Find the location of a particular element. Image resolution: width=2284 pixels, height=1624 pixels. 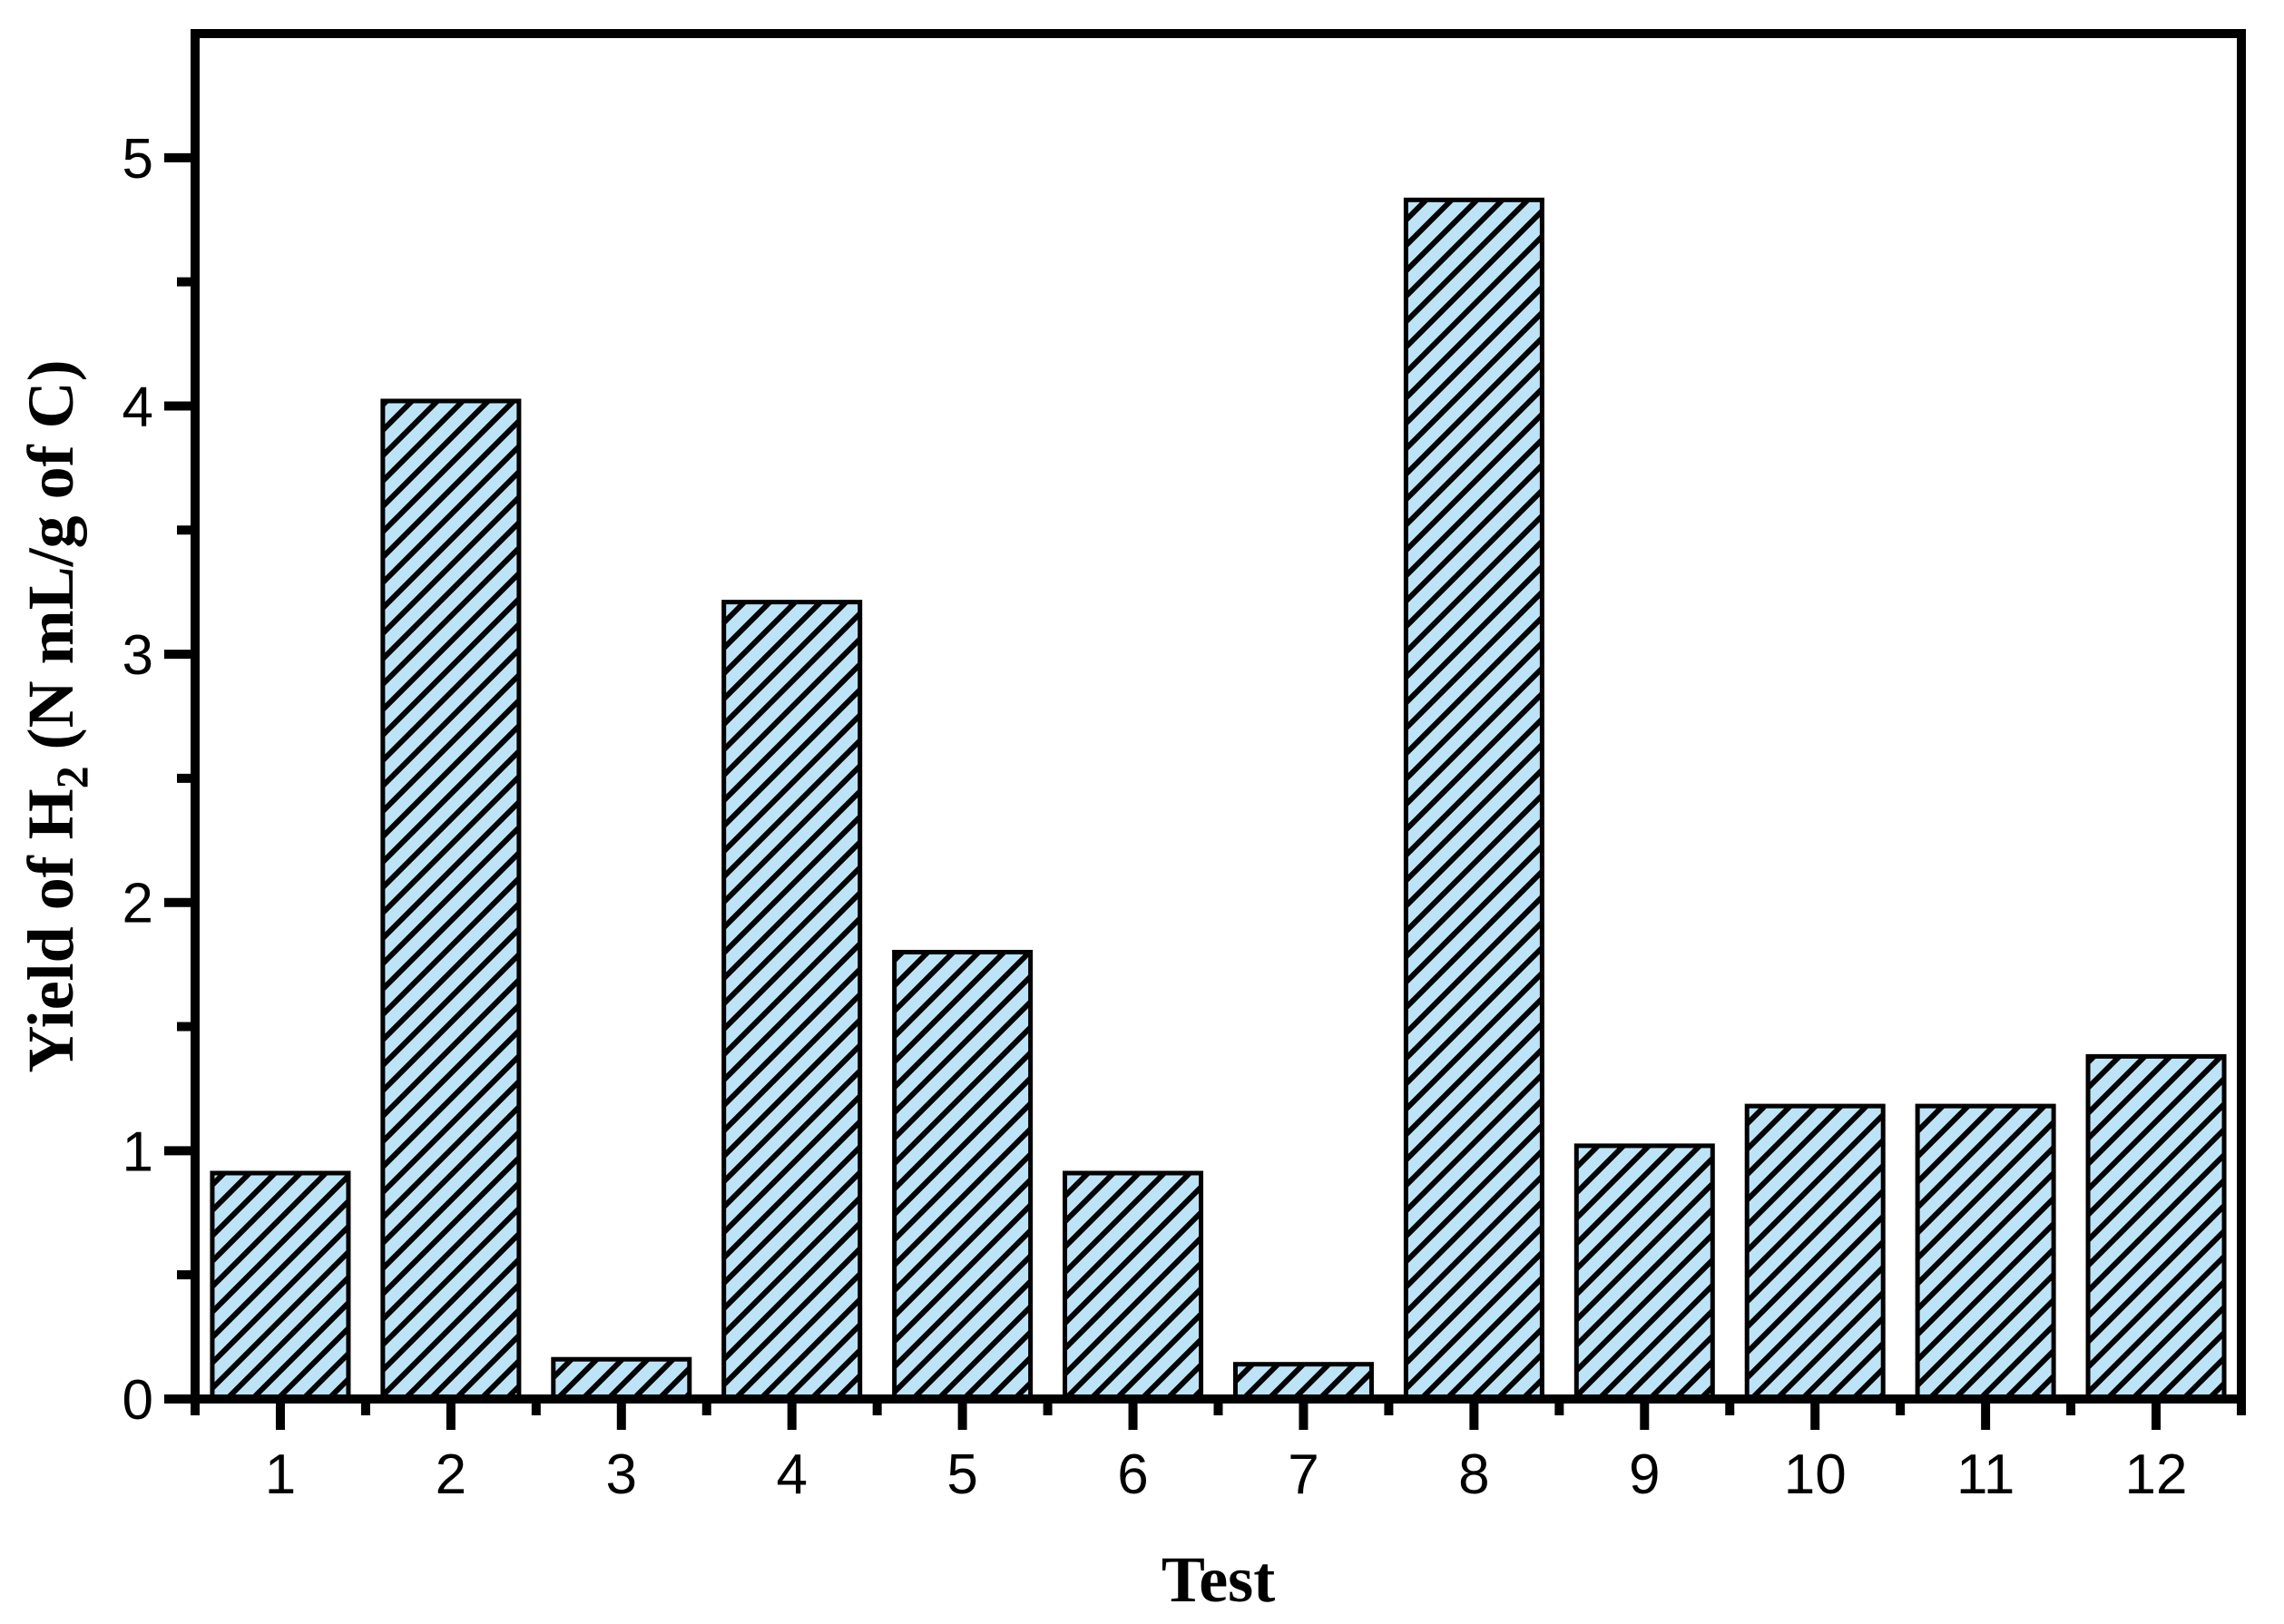

x-tick-label: 8 is located at coordinates (1473, 1474).